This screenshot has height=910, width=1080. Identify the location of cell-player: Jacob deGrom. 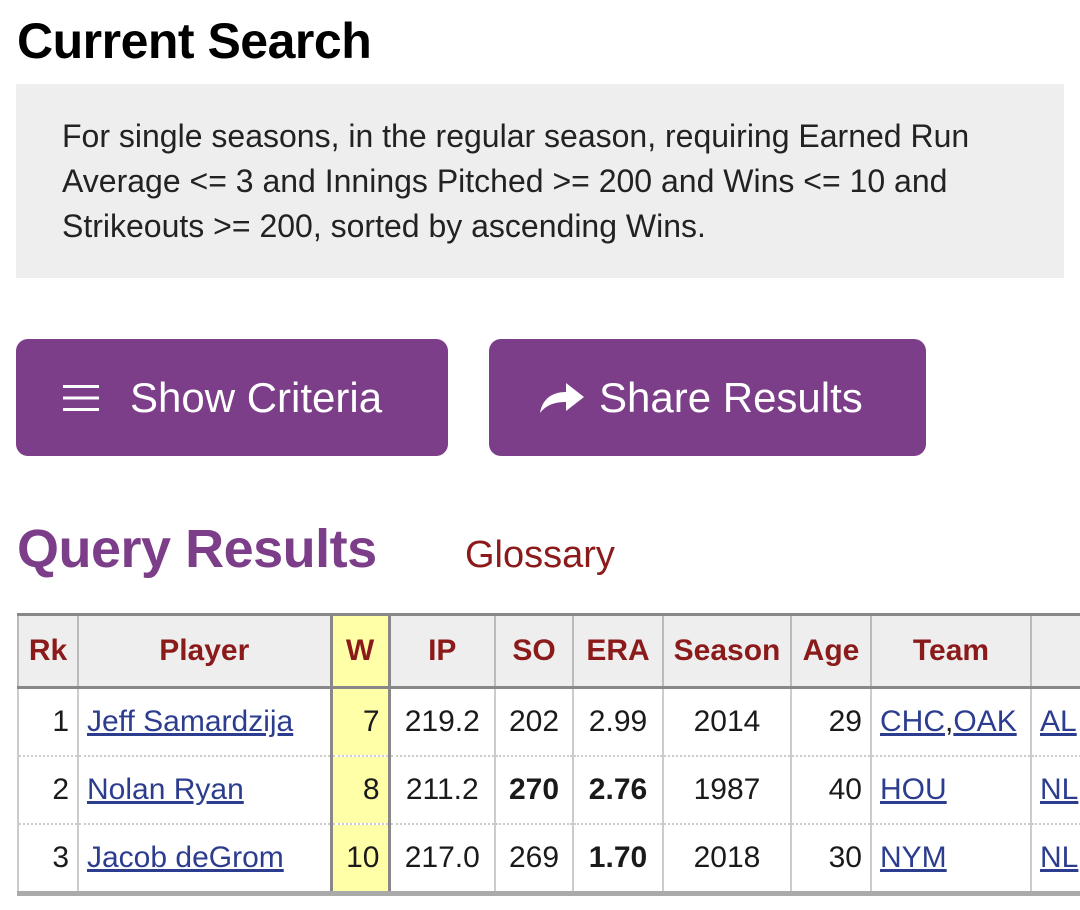
(204, 860).